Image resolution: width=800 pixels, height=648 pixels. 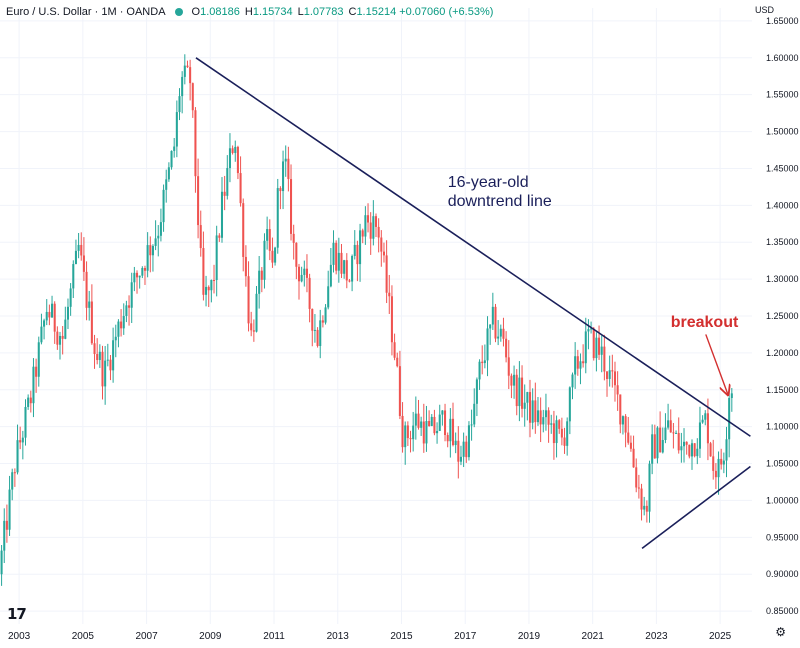 I want to click on change-value: +0.07060 (+6.53%), so click(x=446, y=12).